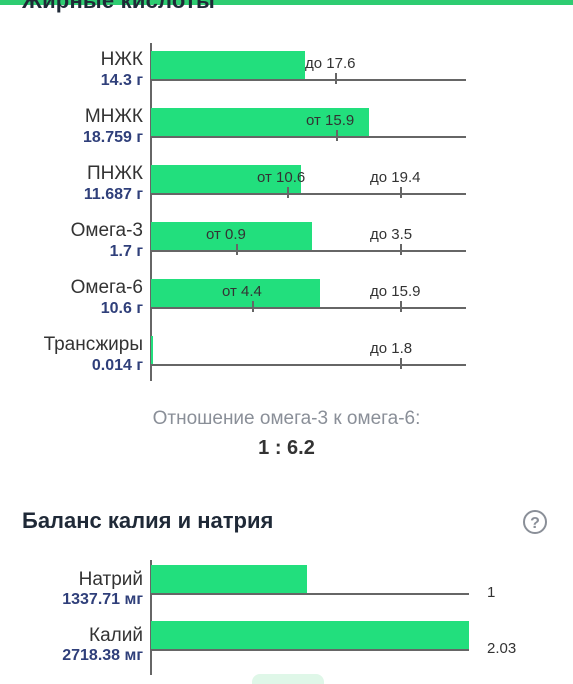 Image resolution: width=573 pixels, height=684 pixels. I want to click on reference-label: от 0.9, so click(226, 234).